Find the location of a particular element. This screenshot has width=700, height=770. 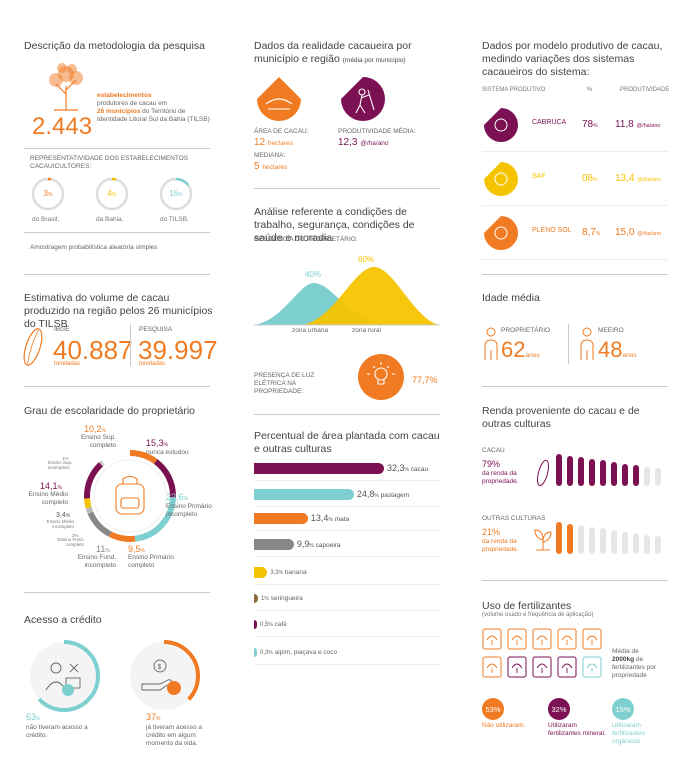

system-pct: 08% is located at coordinates (590, 178).